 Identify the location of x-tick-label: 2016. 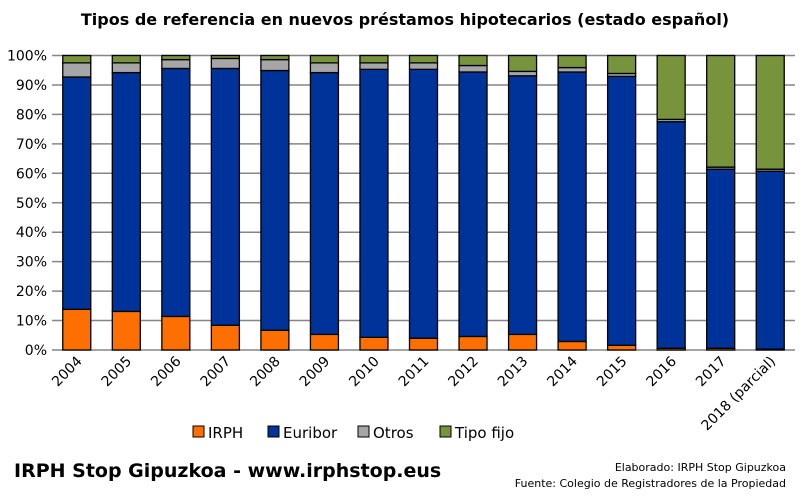
(661, 371).